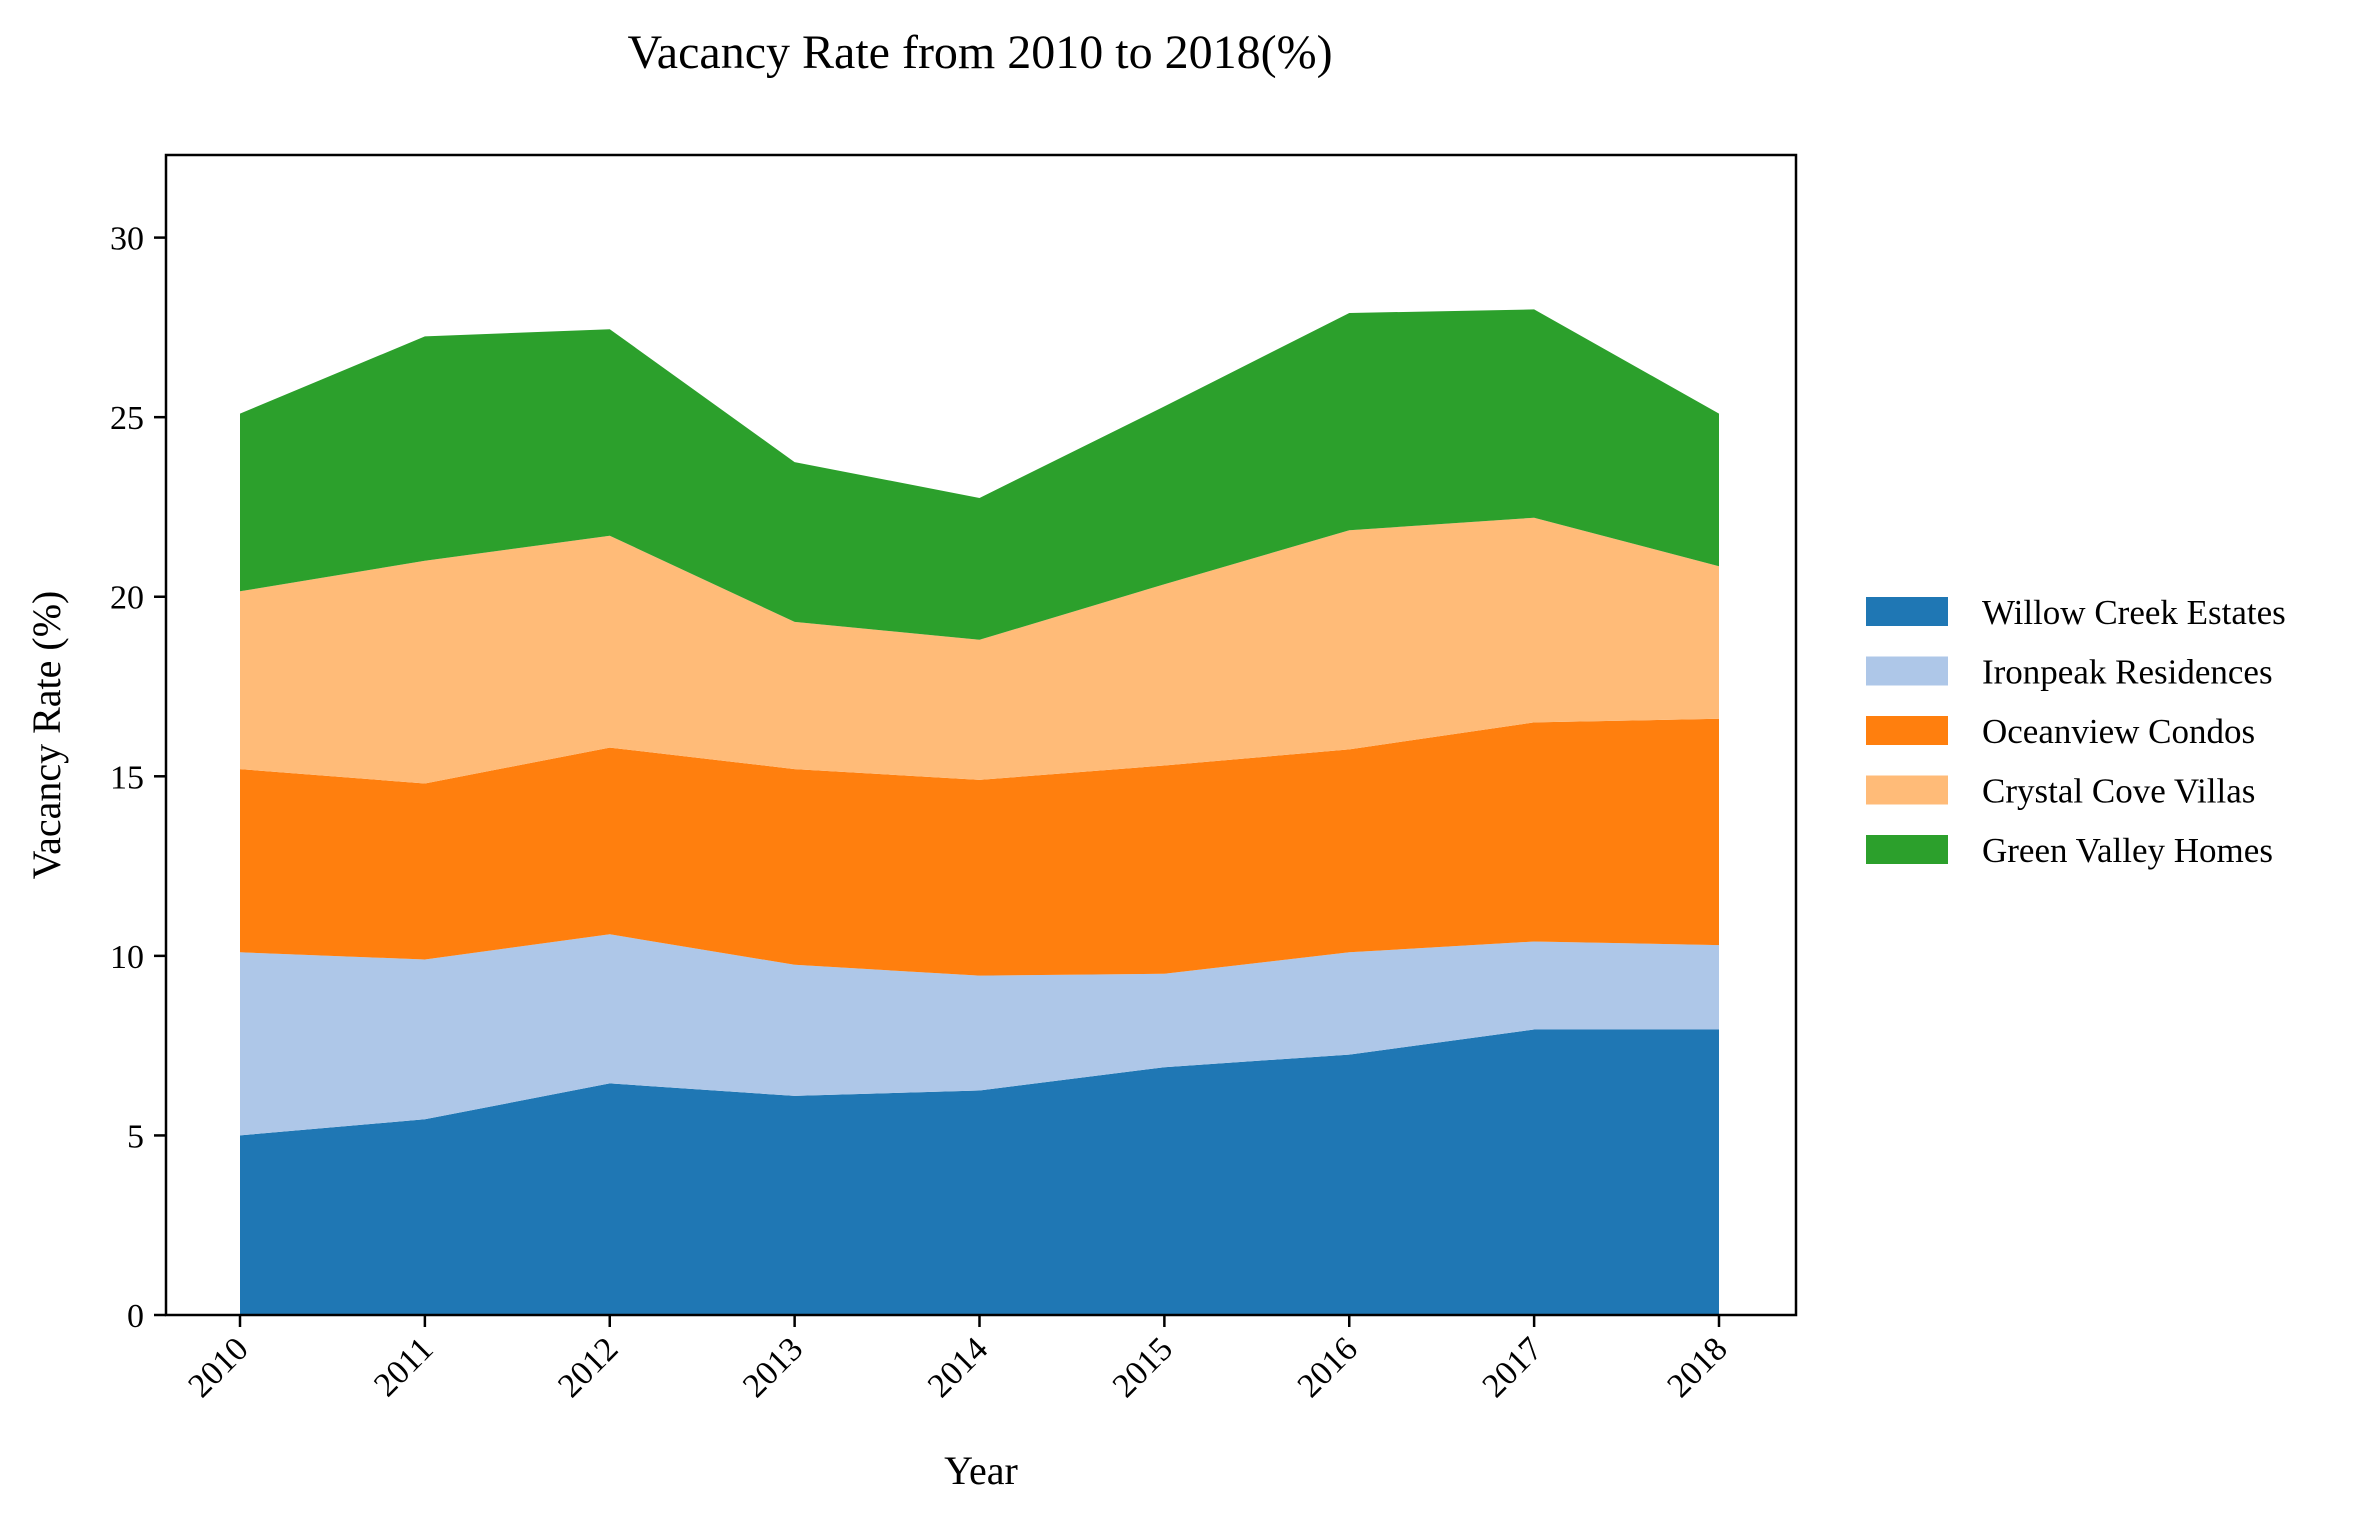 The height and width of the screenshot is (1517, 2378). What do you see at coordinates (1697, 1367) in the screenshot?
I see `x-tick-label-8: 2018` at bounding box center [1697, 1367].